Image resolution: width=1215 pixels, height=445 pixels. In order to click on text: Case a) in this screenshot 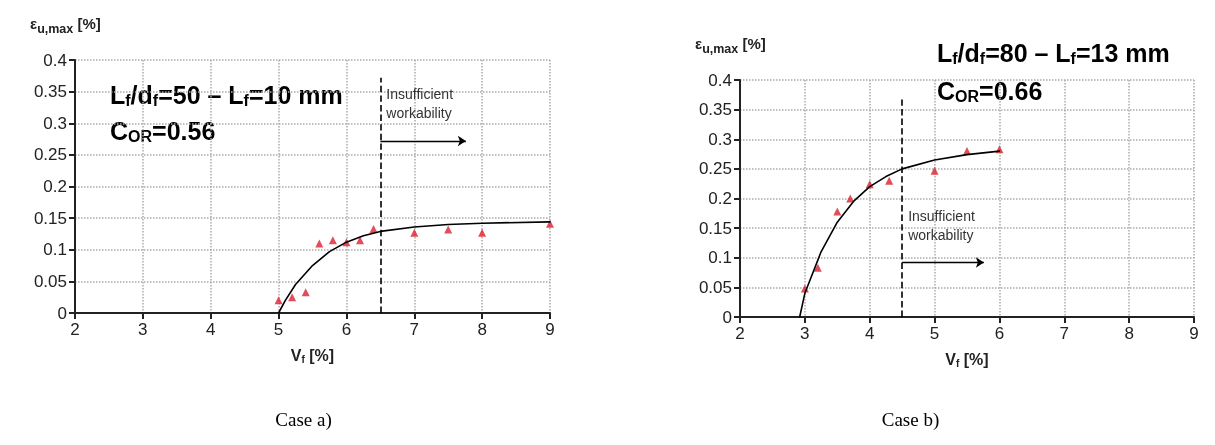, I will do `click(303, 420)`.